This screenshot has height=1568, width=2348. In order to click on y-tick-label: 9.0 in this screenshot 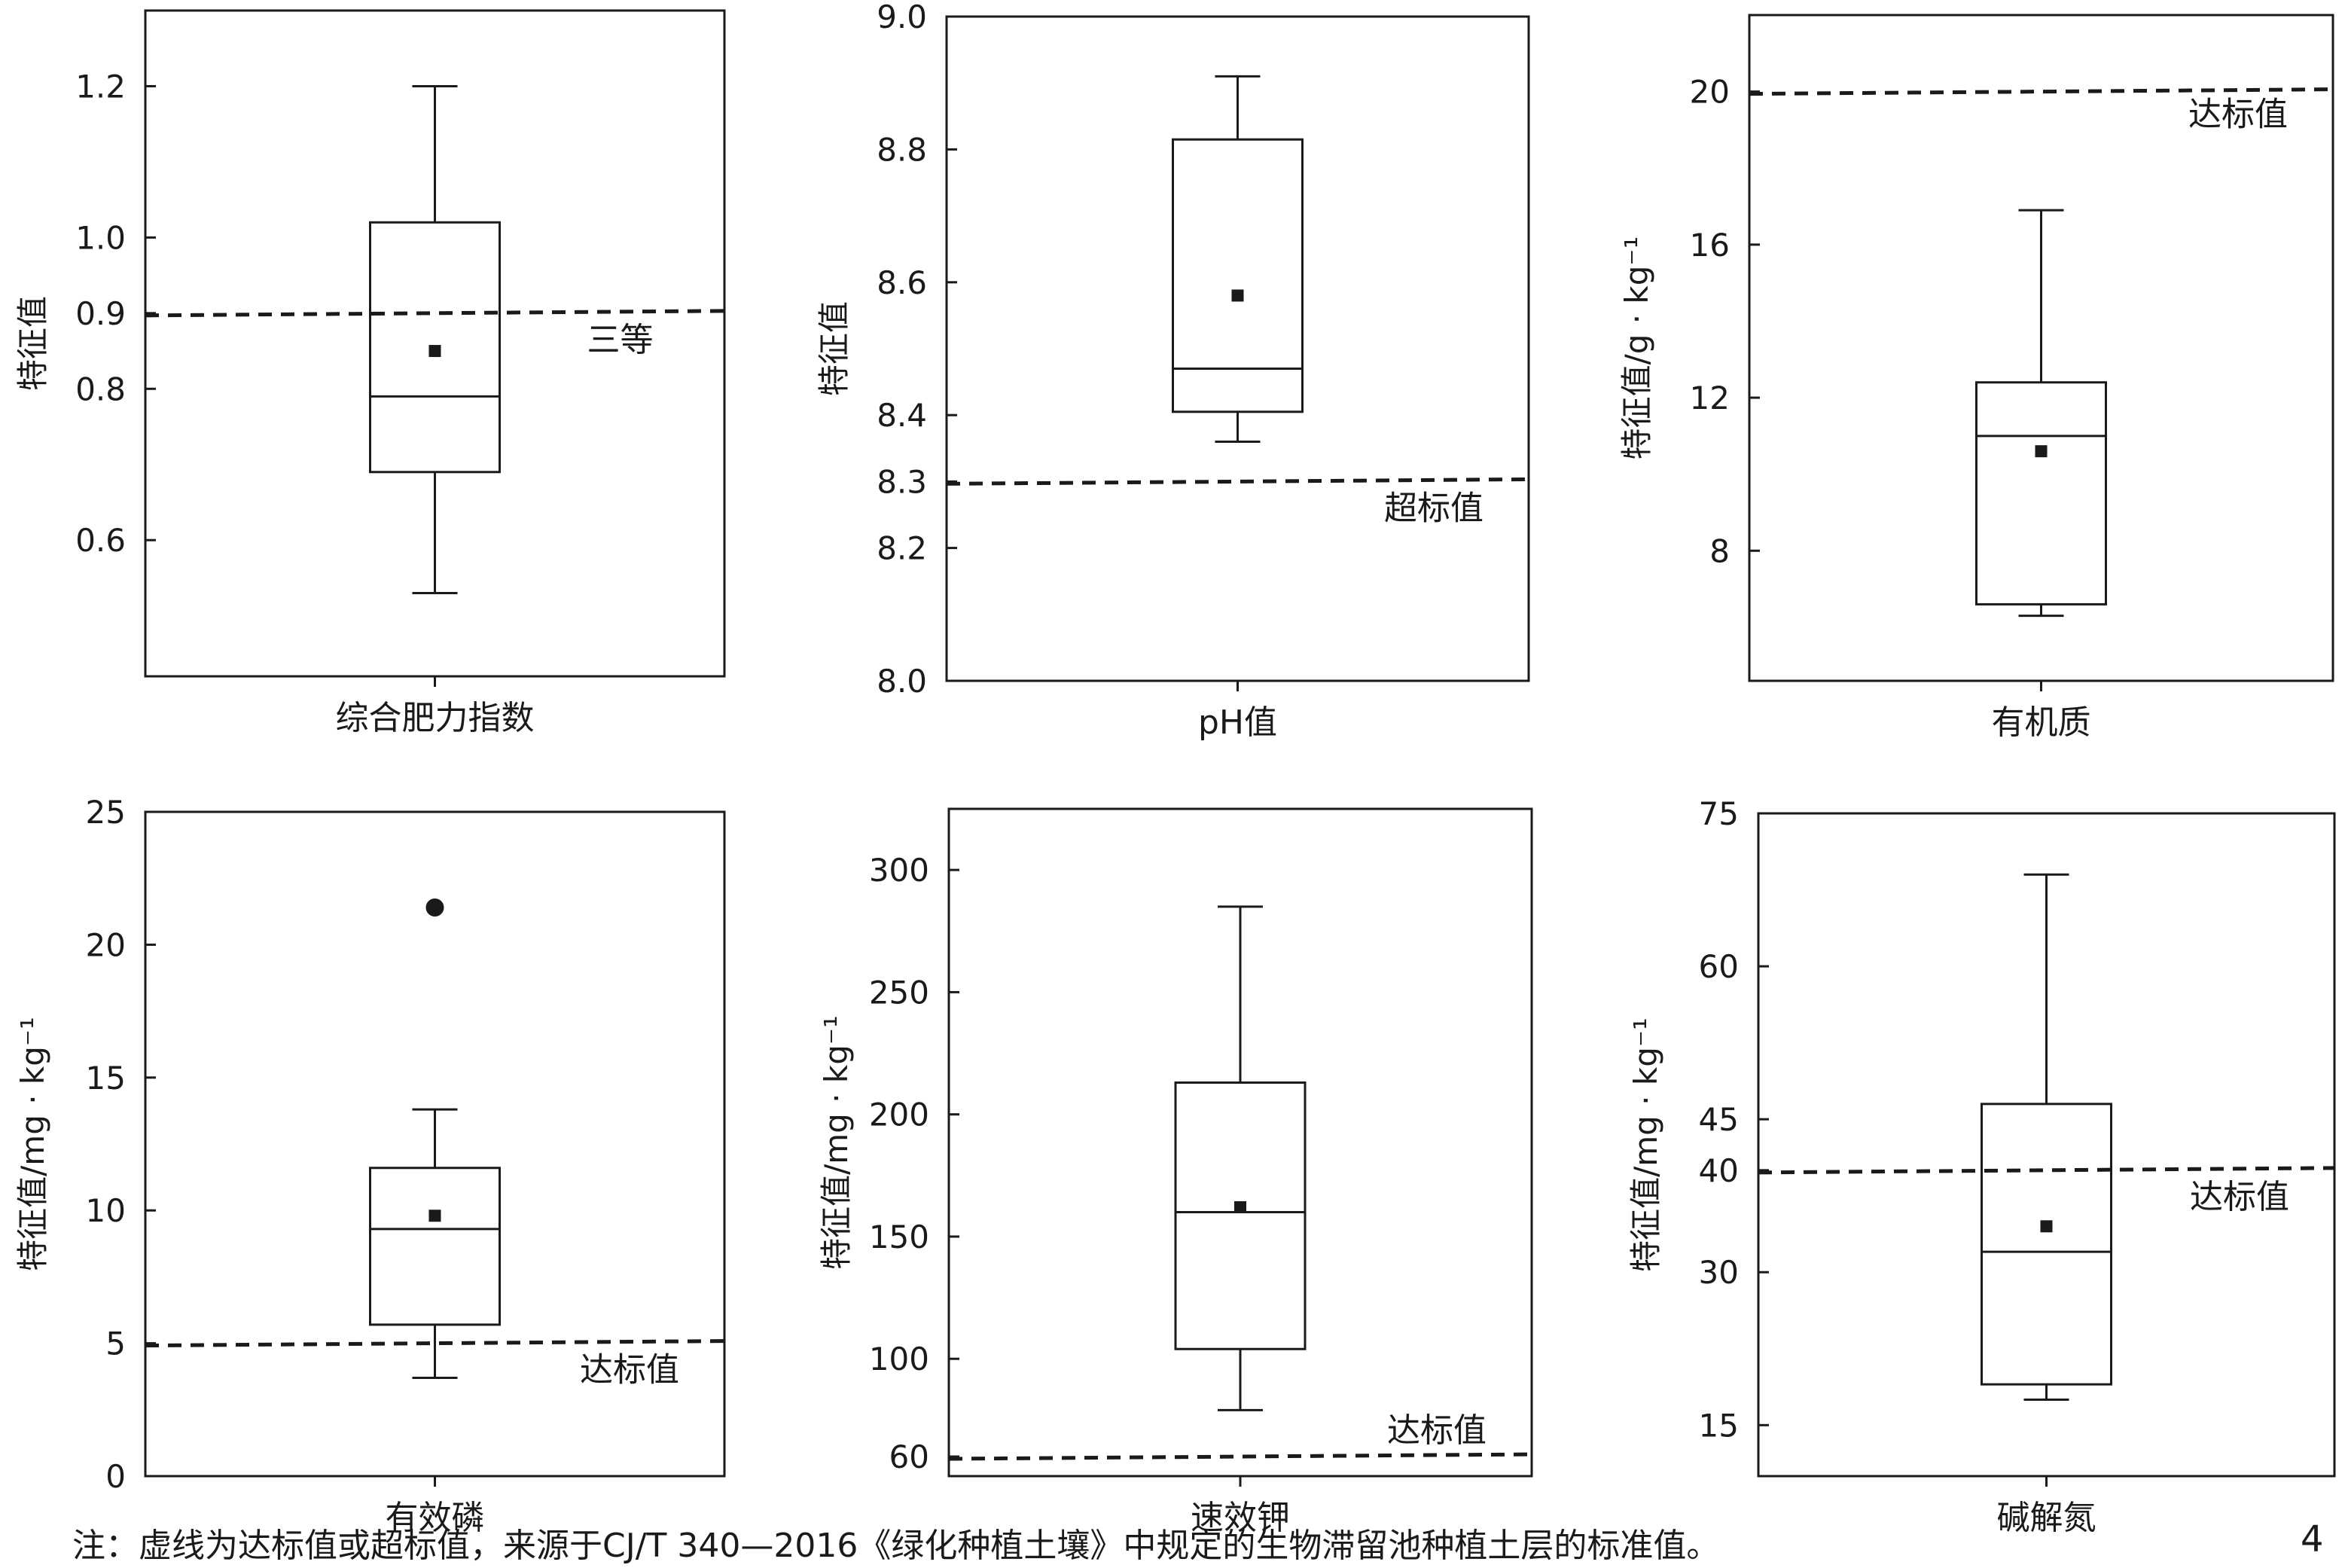, I will do `click(902, 18)`.